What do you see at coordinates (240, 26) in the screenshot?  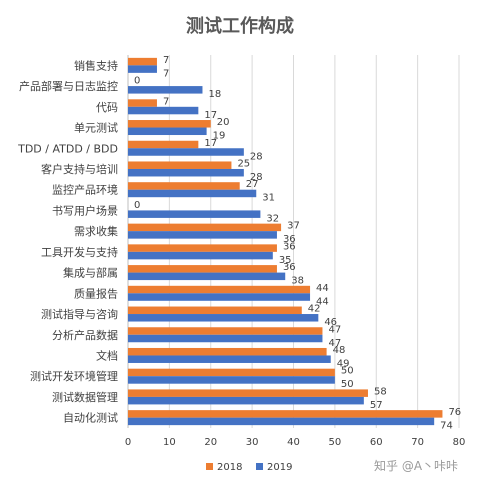 I see `chart-title: 测试工作构成` at bounding box center [240, 26].